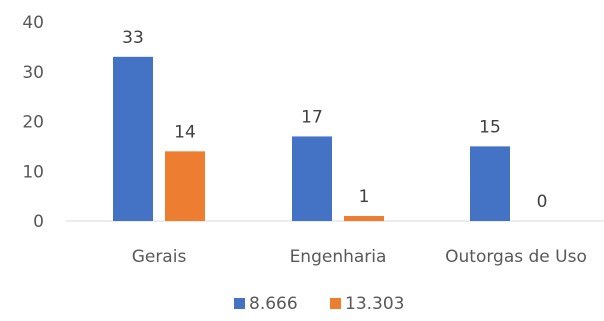 The image size is (604, 321). I want to click on data-label: 14, so click(185, 132).